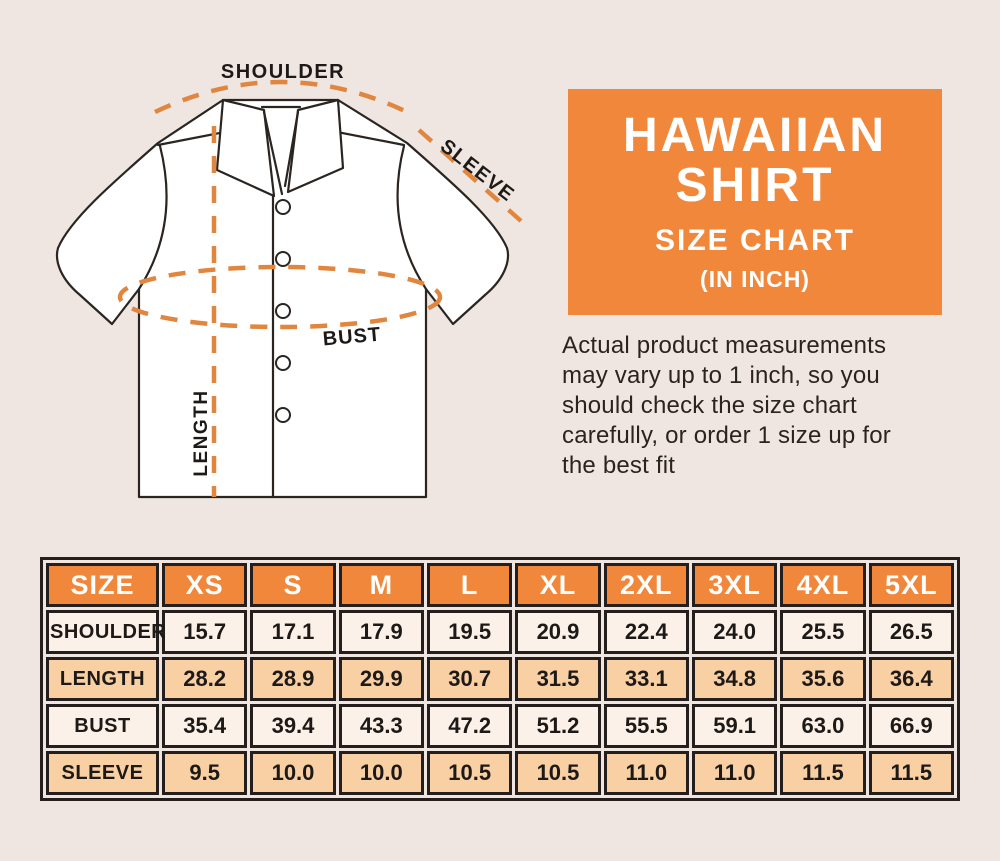 Image resolution: width=1000 pixels, height=861 pixels. What do you see at coordinates (646, 632) in the screenshot?
I see `value-cell: 22.4` at bounding box center [646, 632].